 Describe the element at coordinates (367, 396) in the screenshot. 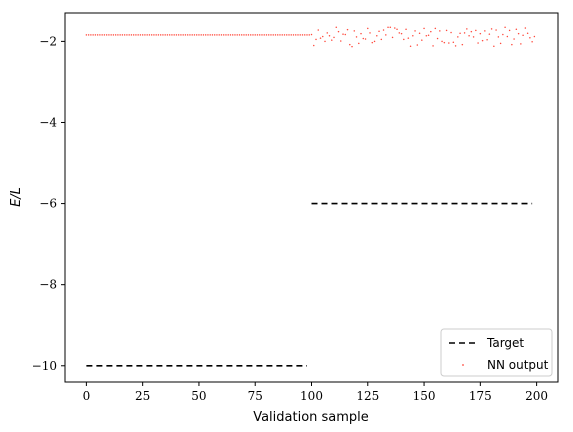

I see `x-tick-label: 125` at that location.